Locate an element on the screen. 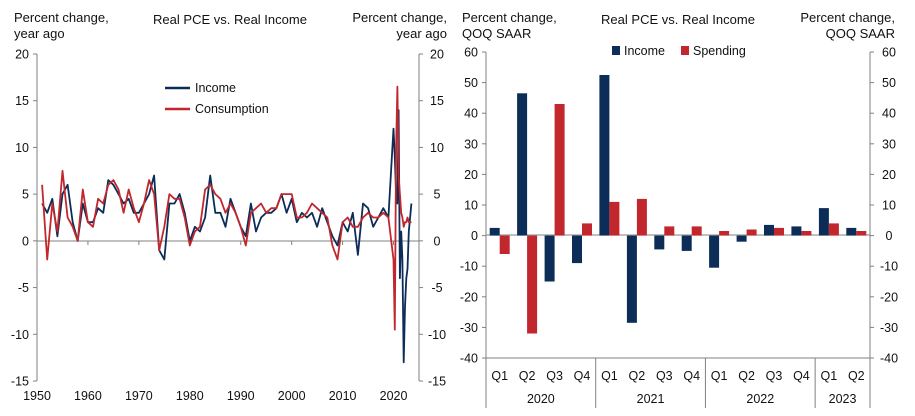 The width and height of the screenshot is (915, 416). bar-right-ytick-label: 10 is located at coordinates (889, 206).